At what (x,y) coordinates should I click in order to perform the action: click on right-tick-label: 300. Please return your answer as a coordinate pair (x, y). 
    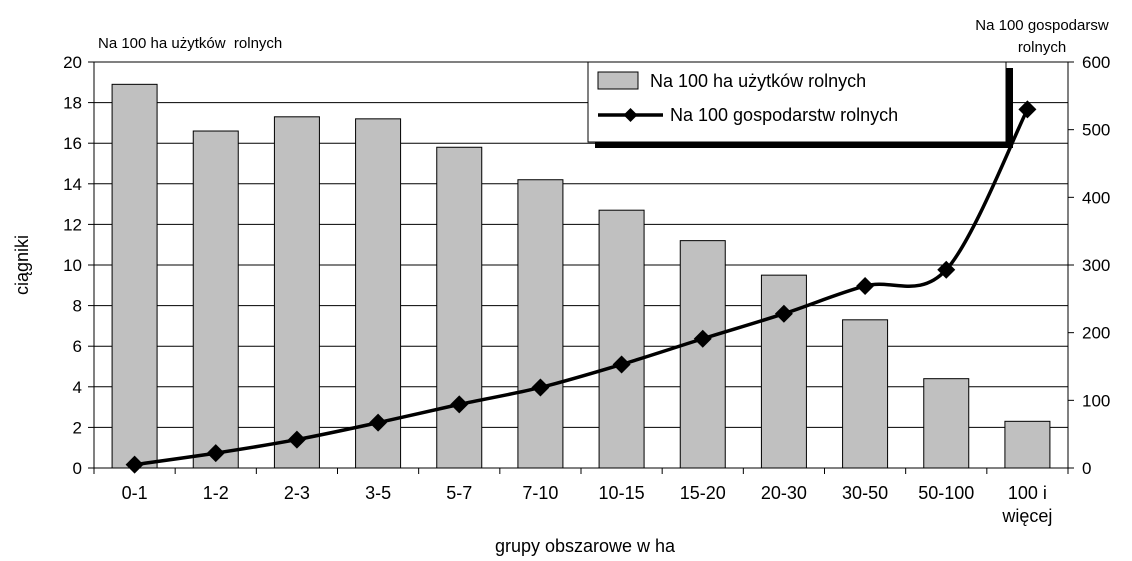
    Looking at the image, I should click on (1096, 265).